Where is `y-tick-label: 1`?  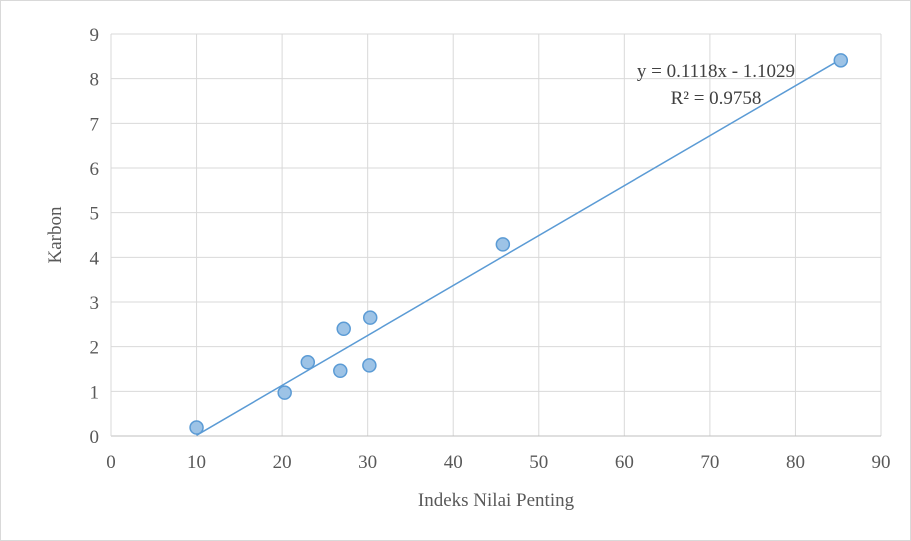
y-tick-label: 1 is located at coordinates (95, 392).